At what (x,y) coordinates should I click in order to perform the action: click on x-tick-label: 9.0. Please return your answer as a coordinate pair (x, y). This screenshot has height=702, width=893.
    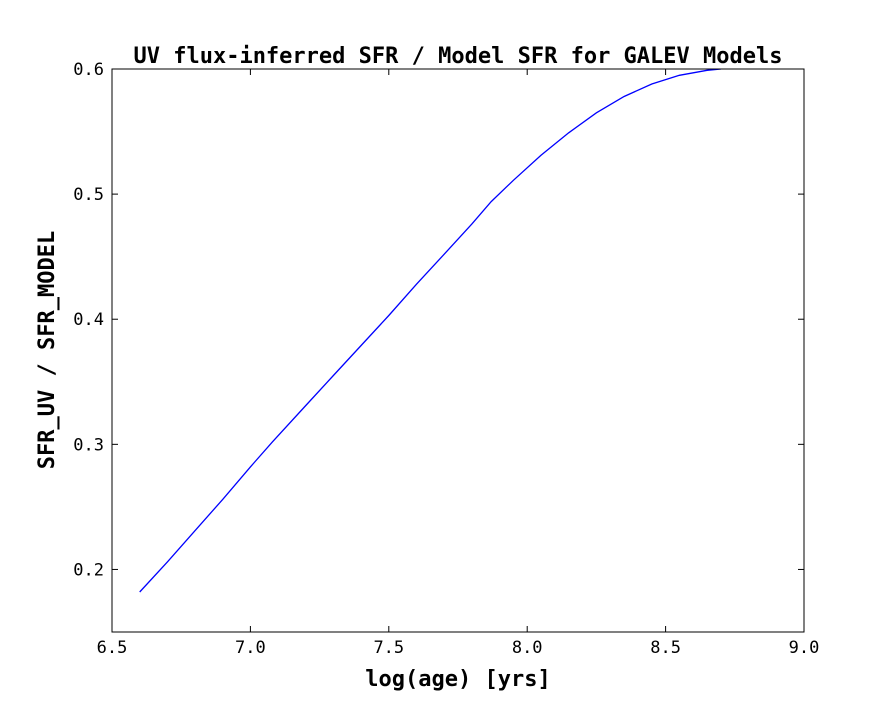
    Looking at the image, I should click on (804, 648).